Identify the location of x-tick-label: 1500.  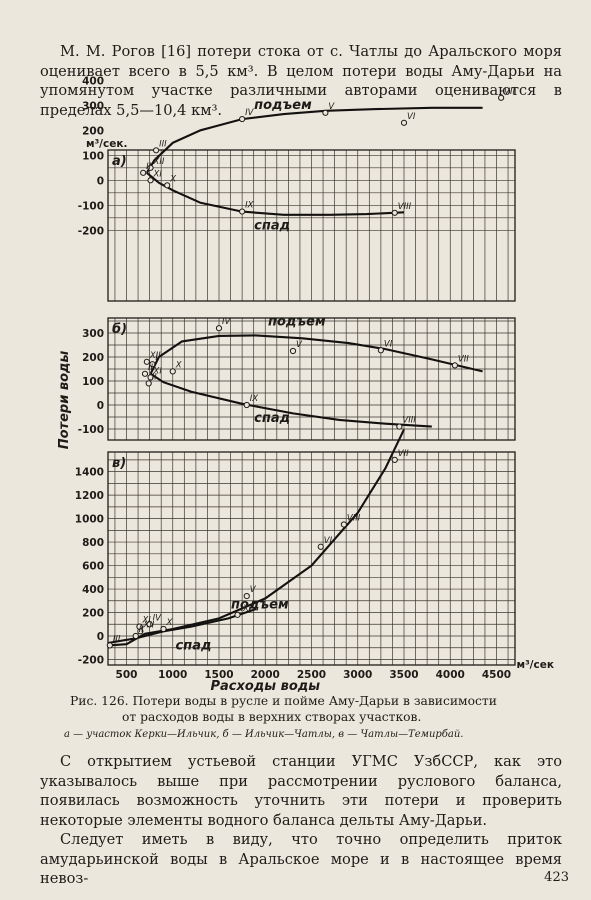
(218, 675).